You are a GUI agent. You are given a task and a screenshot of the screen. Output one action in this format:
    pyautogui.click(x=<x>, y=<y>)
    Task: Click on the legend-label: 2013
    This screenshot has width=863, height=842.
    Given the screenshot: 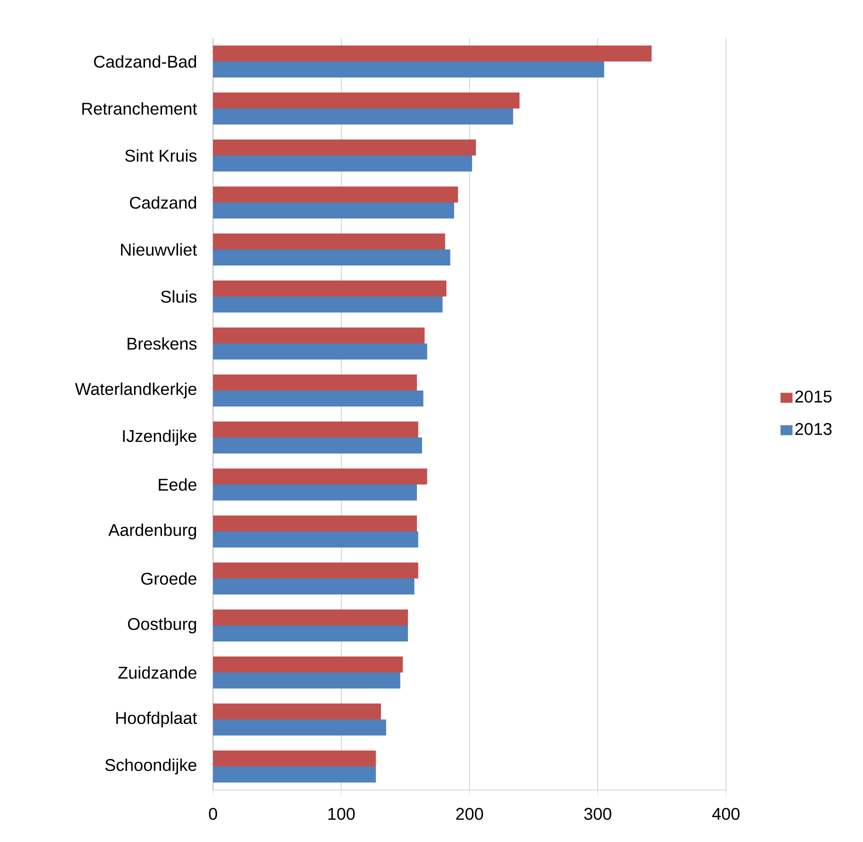 What is the action you would take?
    pyautogui.click(x=813, y=429)
    